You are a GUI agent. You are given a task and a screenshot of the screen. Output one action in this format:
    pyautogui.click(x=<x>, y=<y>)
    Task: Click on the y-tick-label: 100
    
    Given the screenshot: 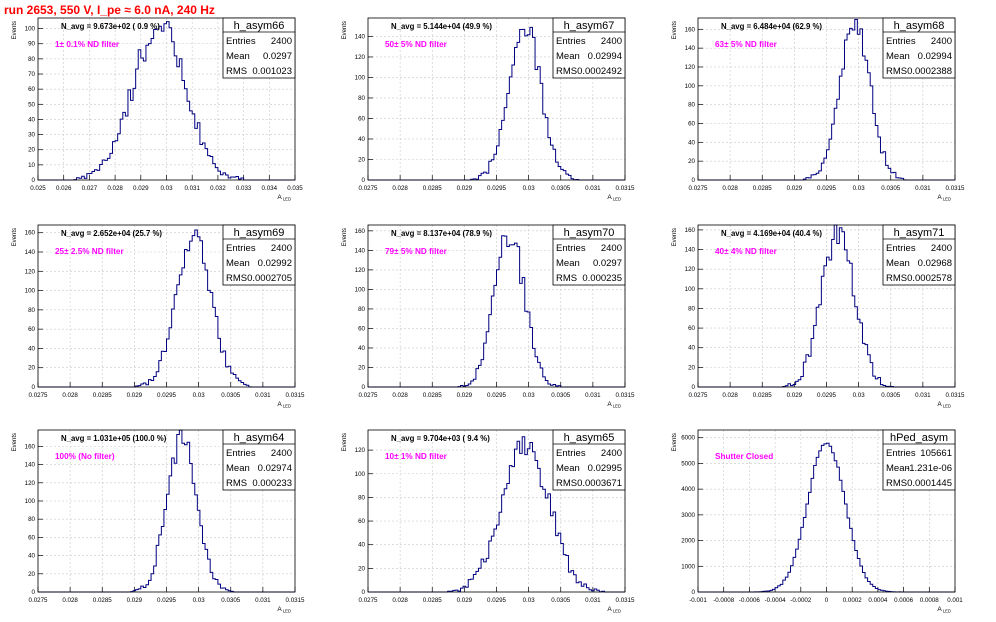 What is the action you would take?
    pyautogui.click(x=690, y=86)
    